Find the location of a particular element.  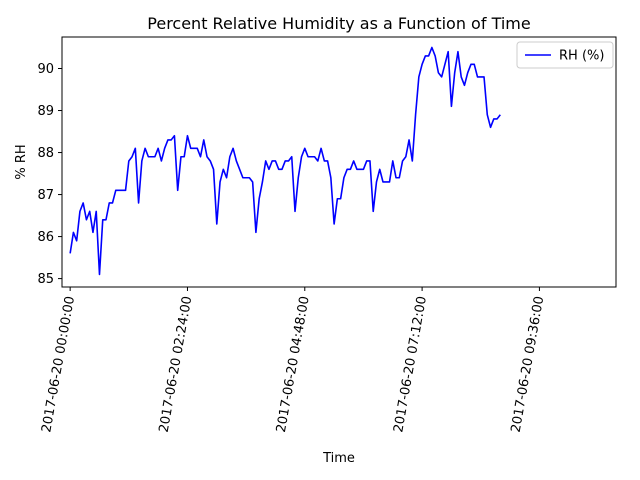

y-tick-label: 88 is located at coordinates (45, 153).